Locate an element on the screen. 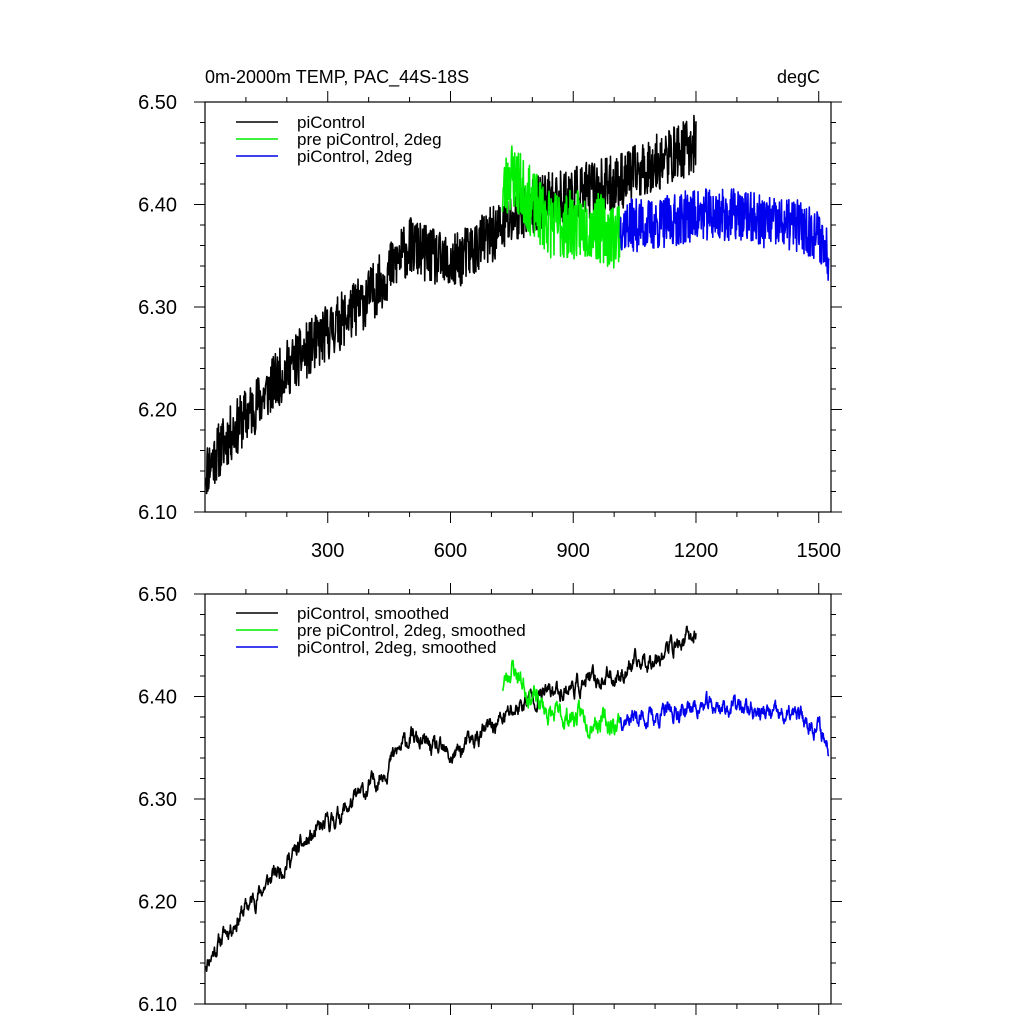  legend-label: pre piControl, 2deg, smoothed is located at coordinates (411, 630).